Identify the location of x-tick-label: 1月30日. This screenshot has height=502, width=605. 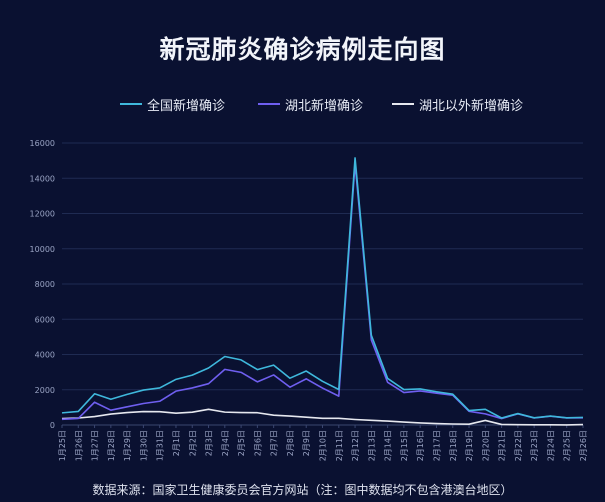
(143, 445).